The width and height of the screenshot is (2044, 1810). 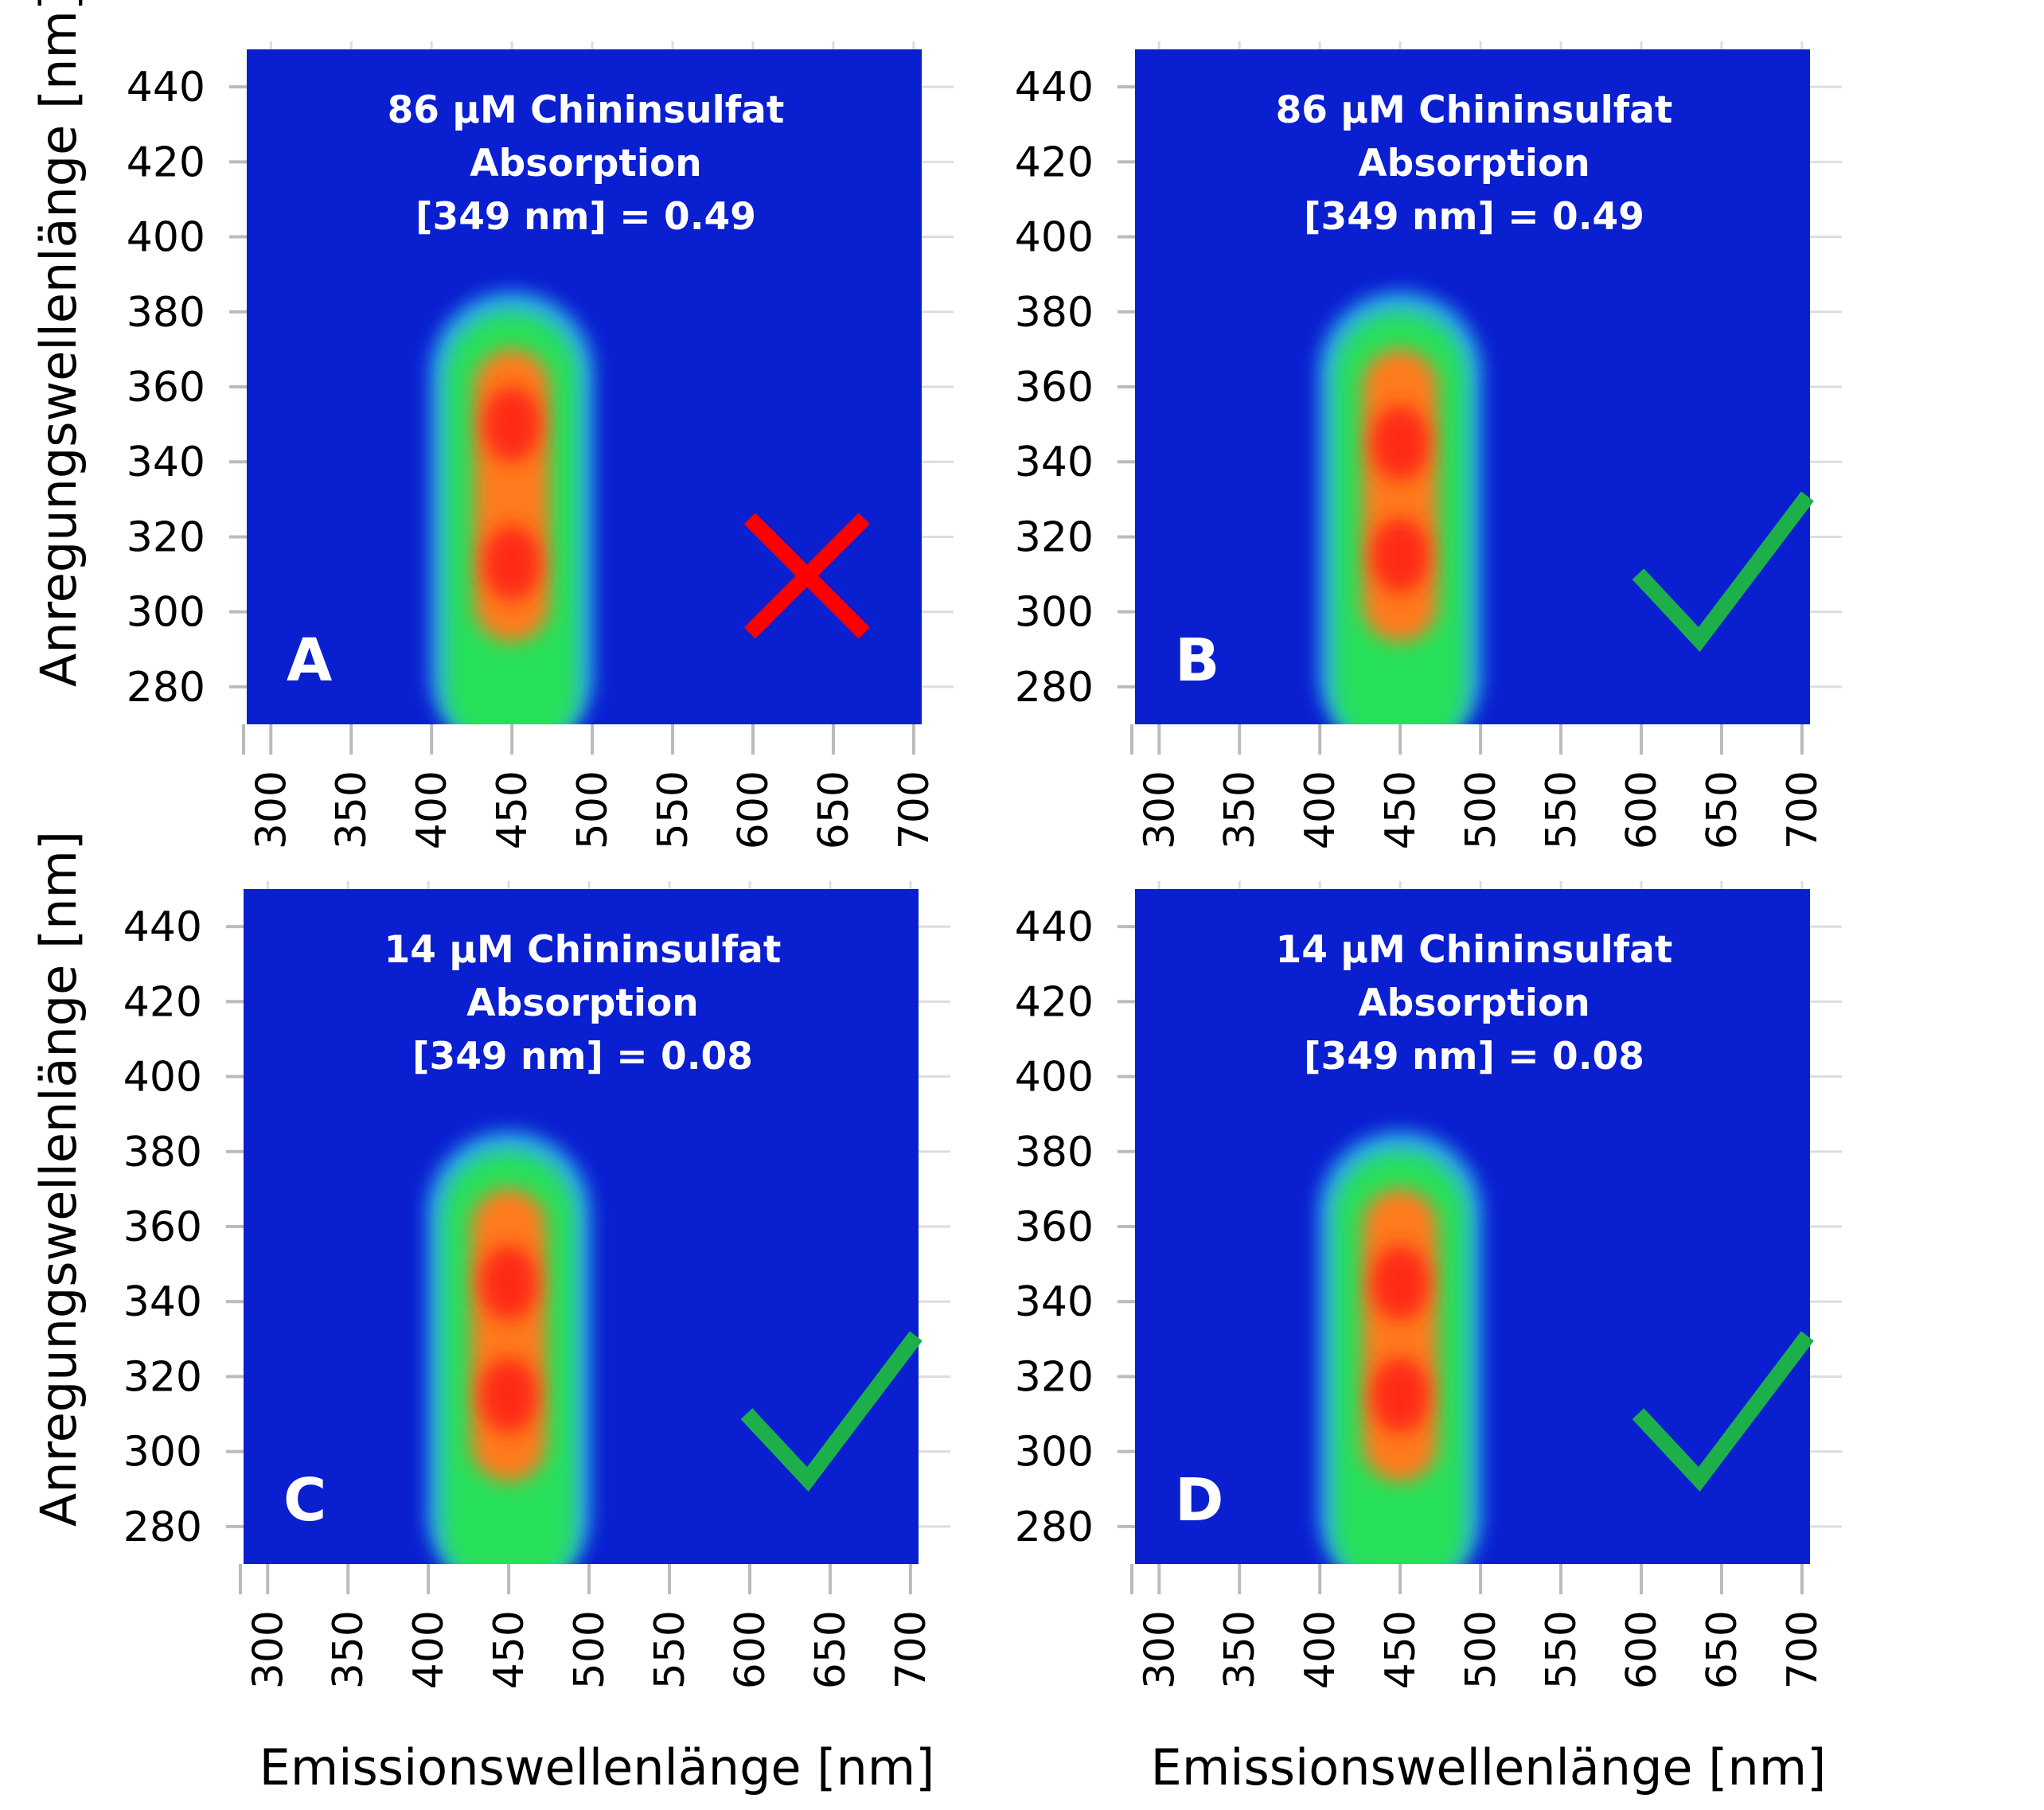 I want to click on cross-icon, so click(x=807, y=576).